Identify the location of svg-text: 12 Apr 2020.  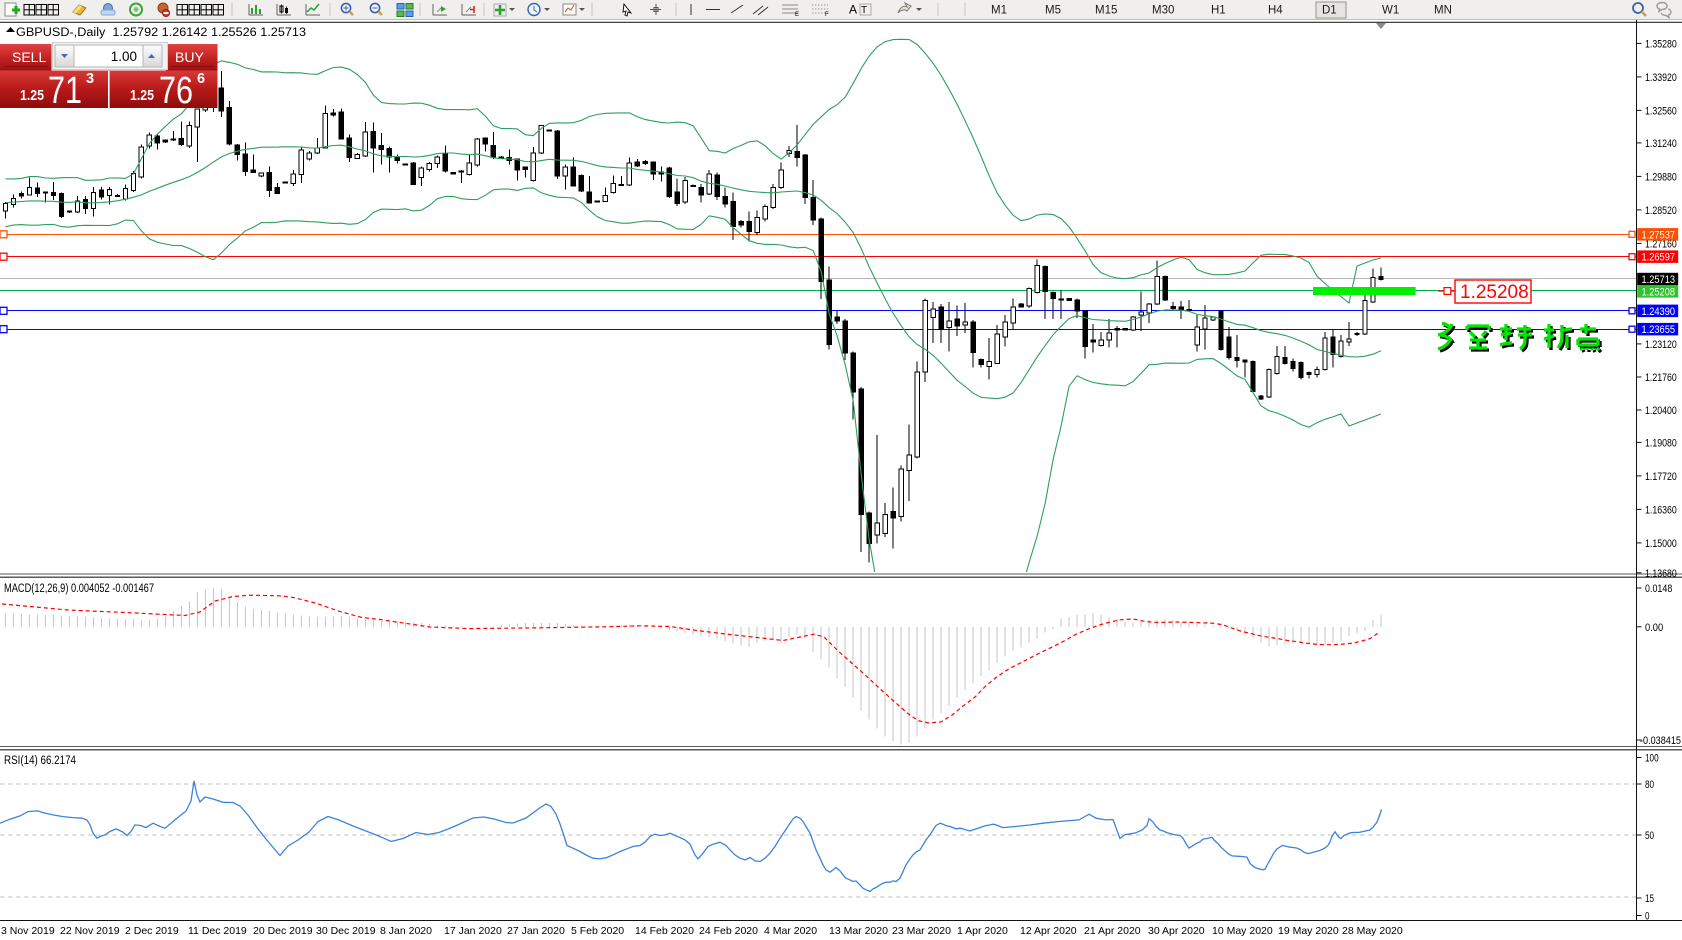
(1048, 931).